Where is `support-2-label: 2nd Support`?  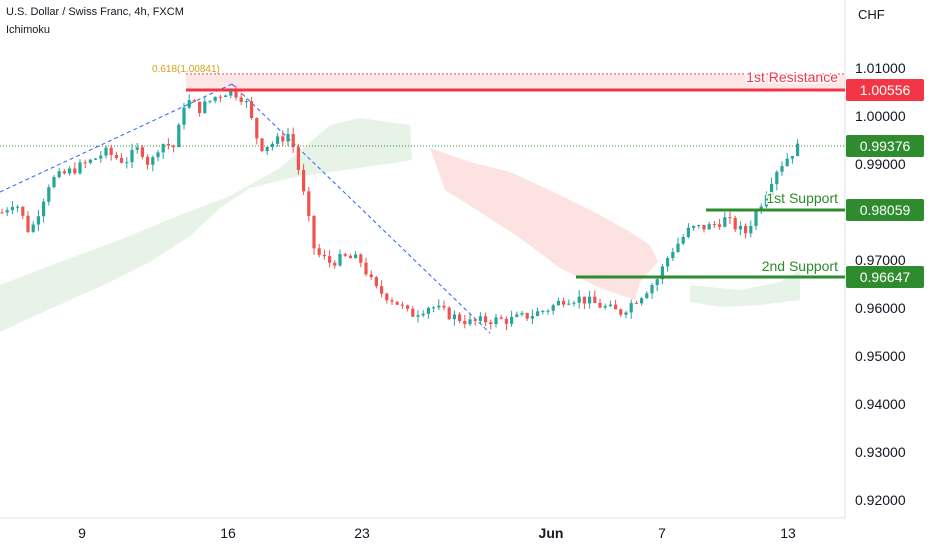
support-2-label: 2nd Support is located at coordinates (800, 266).